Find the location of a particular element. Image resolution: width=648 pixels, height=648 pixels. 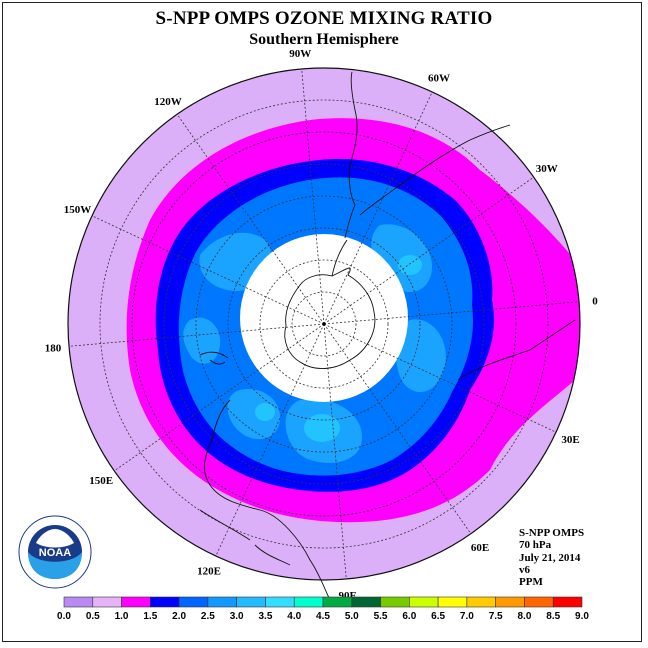

meridian-label: 180 is located at coordinates (53, 349).